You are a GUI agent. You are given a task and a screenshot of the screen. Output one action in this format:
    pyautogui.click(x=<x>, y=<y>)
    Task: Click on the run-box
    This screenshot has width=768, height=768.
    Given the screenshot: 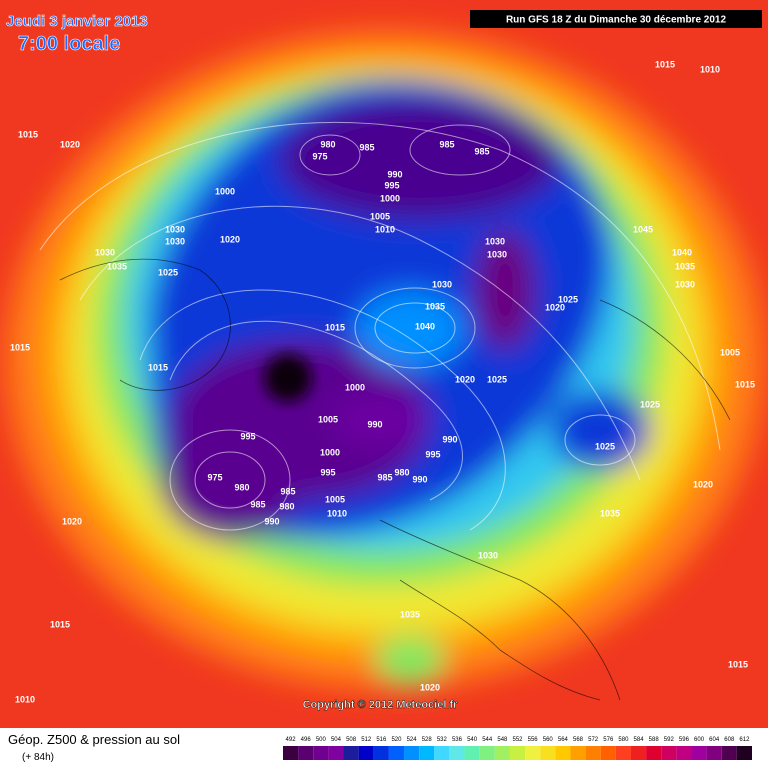 What is the action you would take?
    pyautogui.click(x=616, y=19)
    